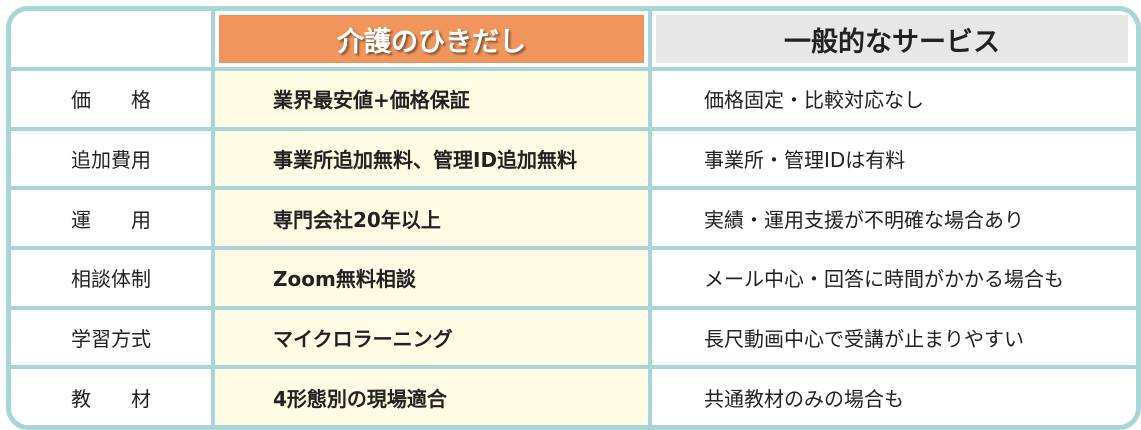  Describe the element at coordinates (111, 158) in the screenshot. I see `row-label: 追加費用` at that location.